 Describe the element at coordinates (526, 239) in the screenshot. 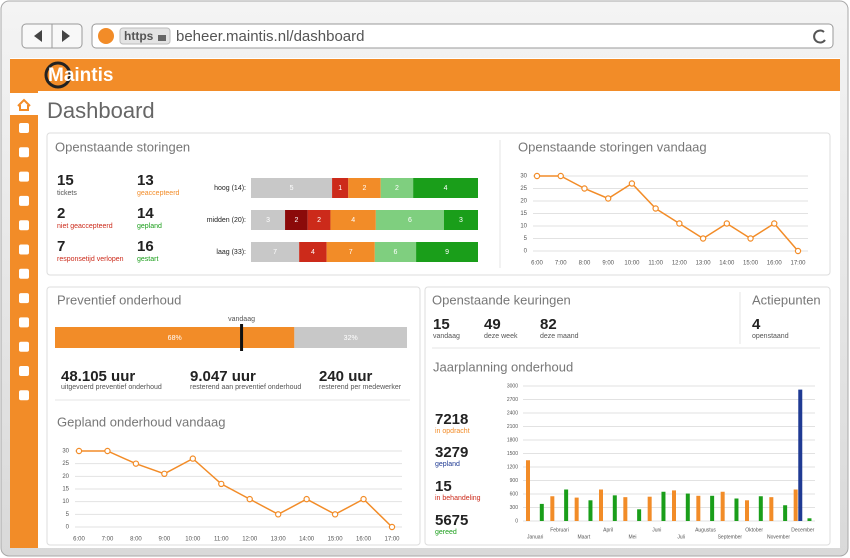

I see `y-tick-label: 5` at that location.